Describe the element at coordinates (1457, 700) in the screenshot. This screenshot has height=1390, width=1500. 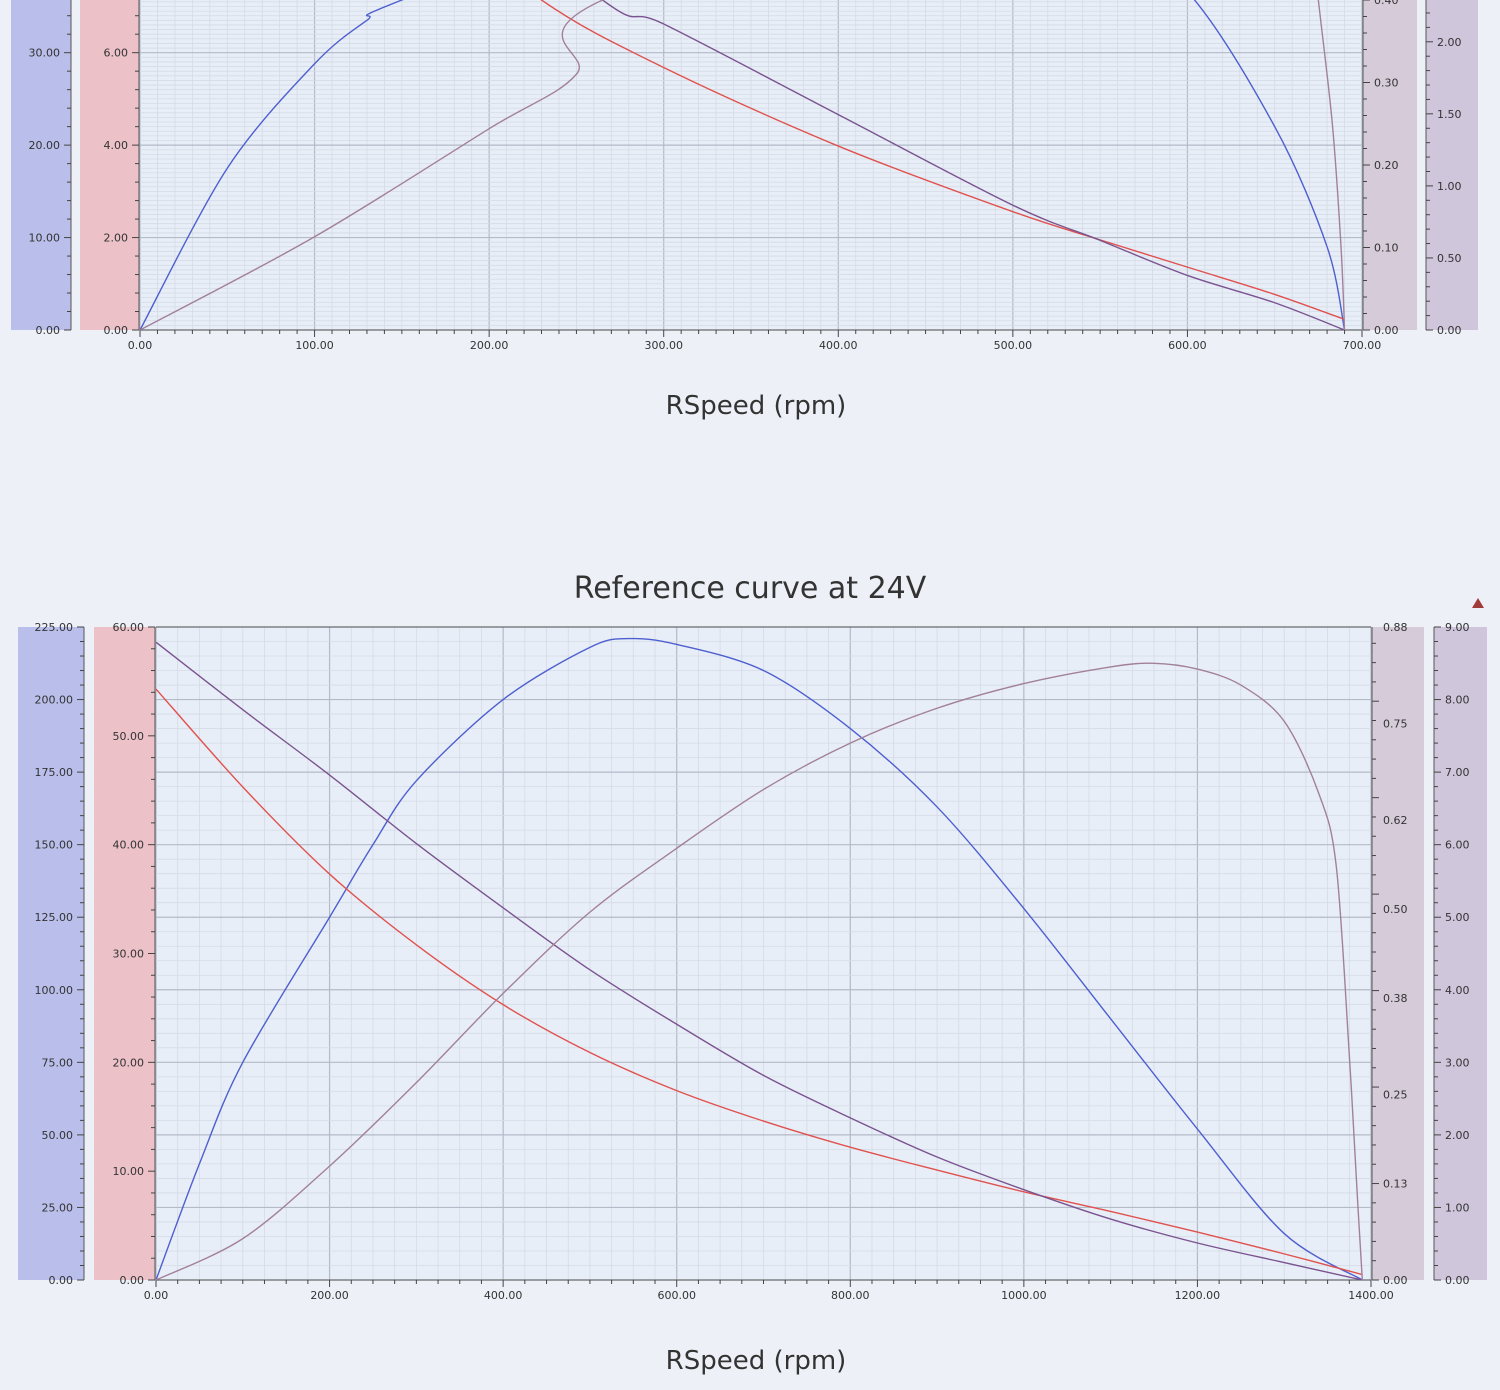
I see `y-tick-label-4: 8.00` at that location.